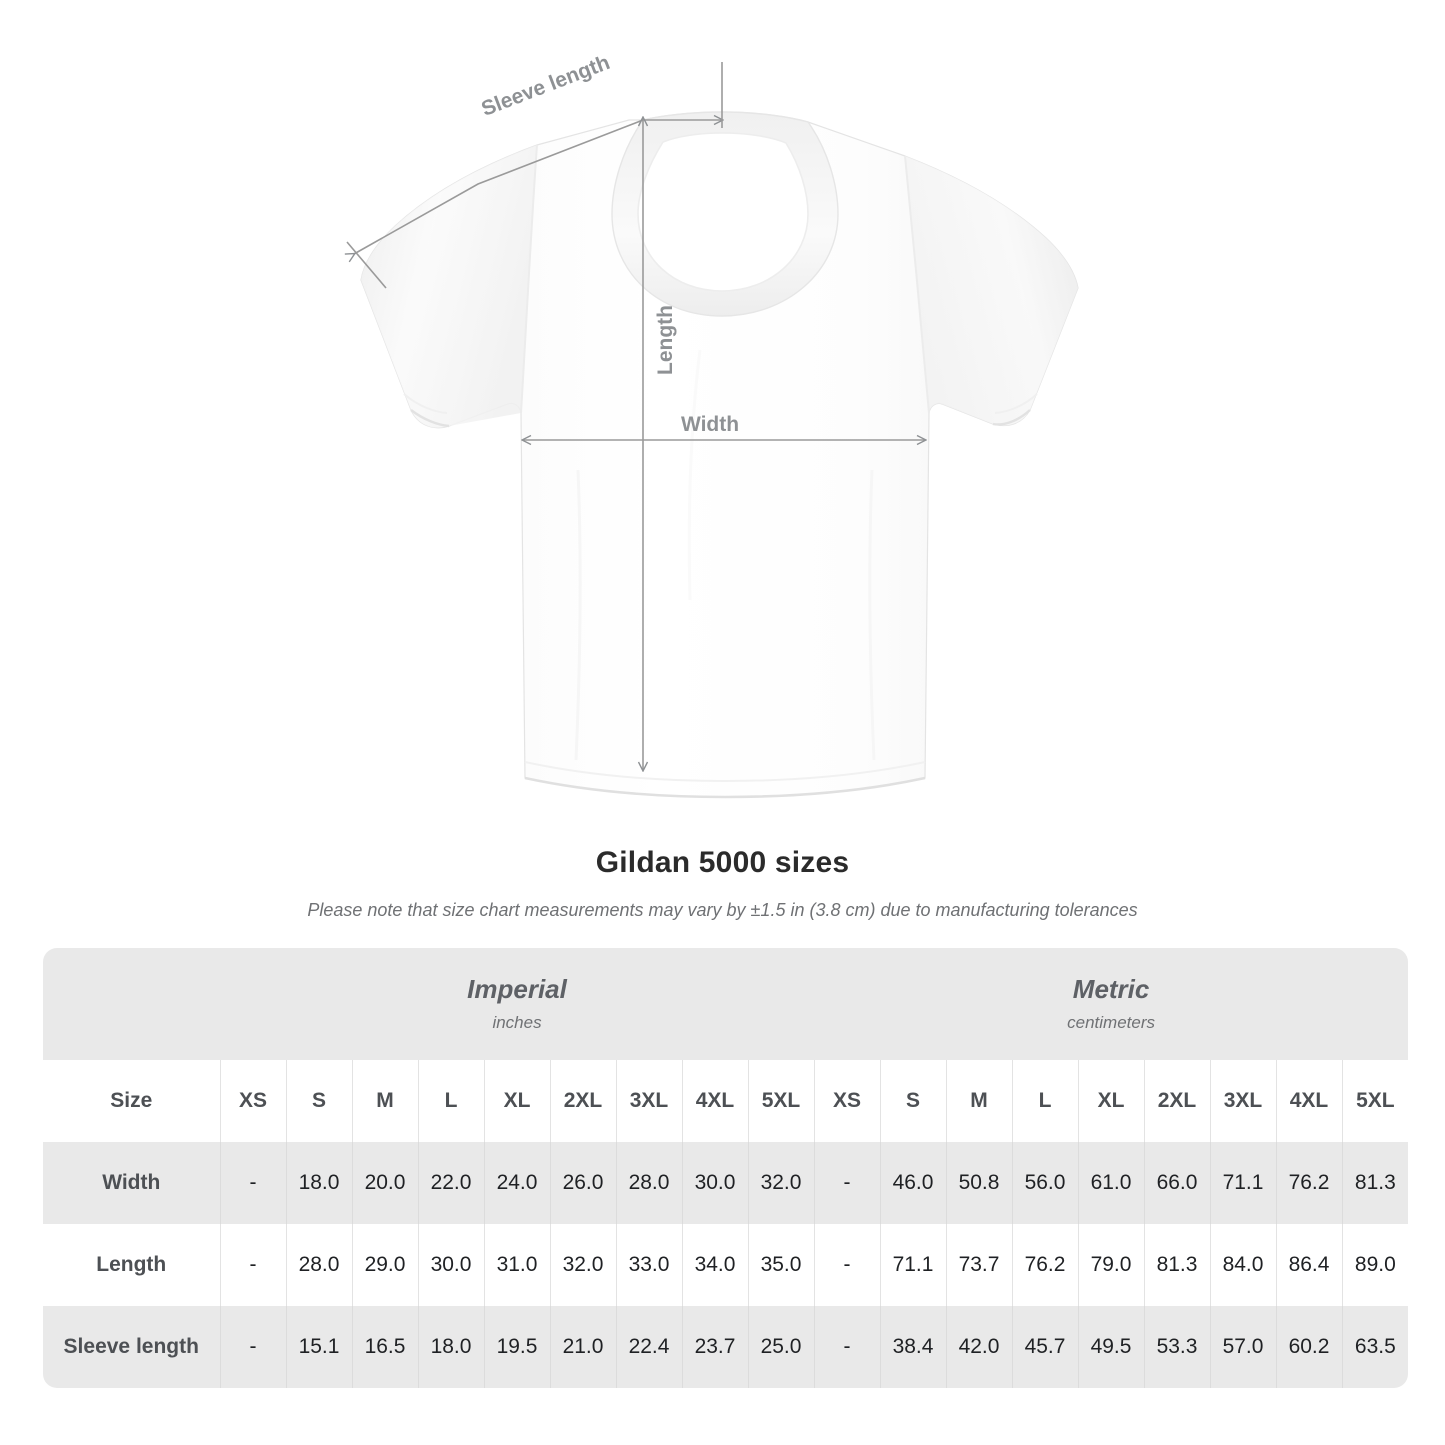 The height and width of the screenshot is (1445, 1445). What do you see at coordinates (318, 1265) in the screenshot?
I see `cell-length-imperial-s: 28.0` at bounding box center [318, 1265].